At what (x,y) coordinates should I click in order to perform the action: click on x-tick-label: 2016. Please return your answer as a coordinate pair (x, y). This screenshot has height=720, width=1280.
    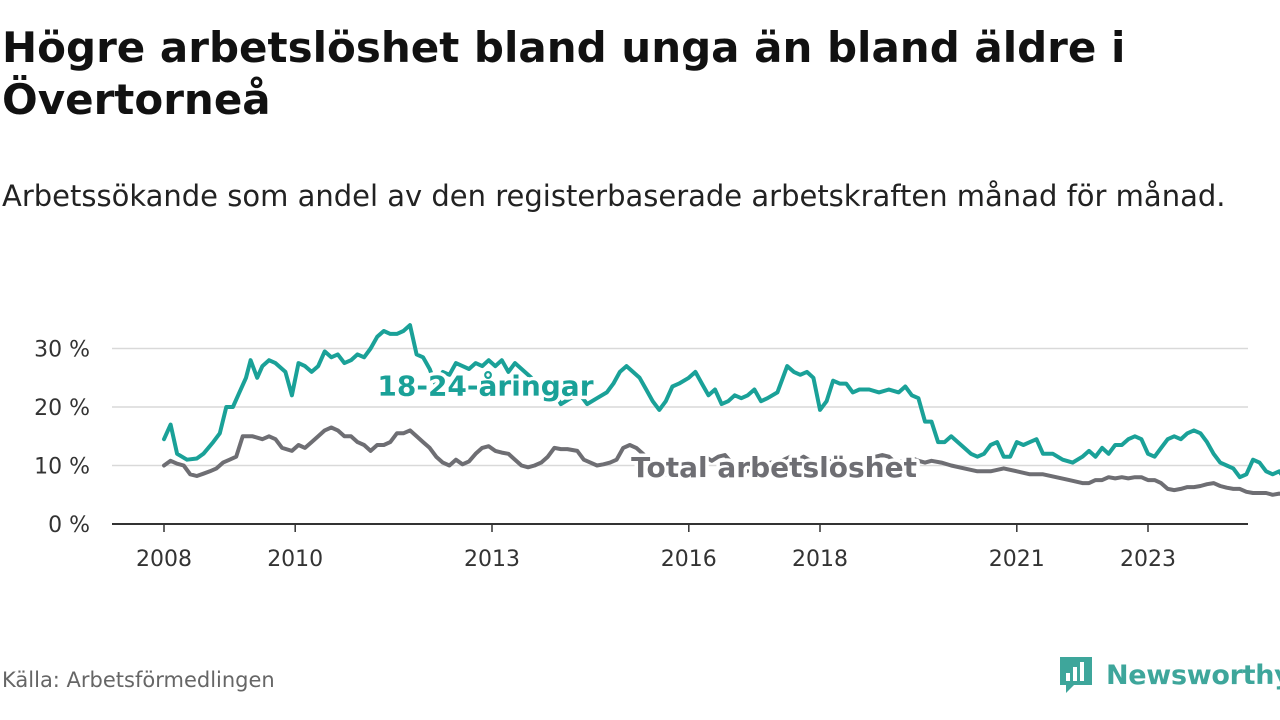
    Looking at the image, I should click on (689, 558).